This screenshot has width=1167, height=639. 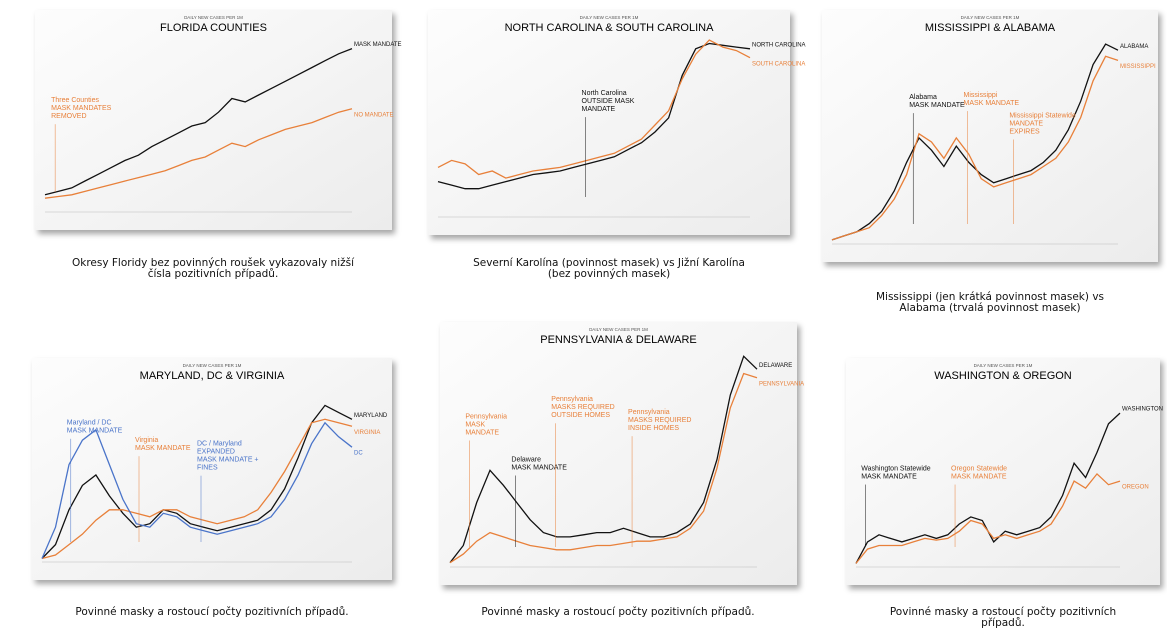 What do you see at coordinates (781, 384) in the screenshot?
I see `legend-label: PENNSYLVANIA` at bounding box center [781, 384].